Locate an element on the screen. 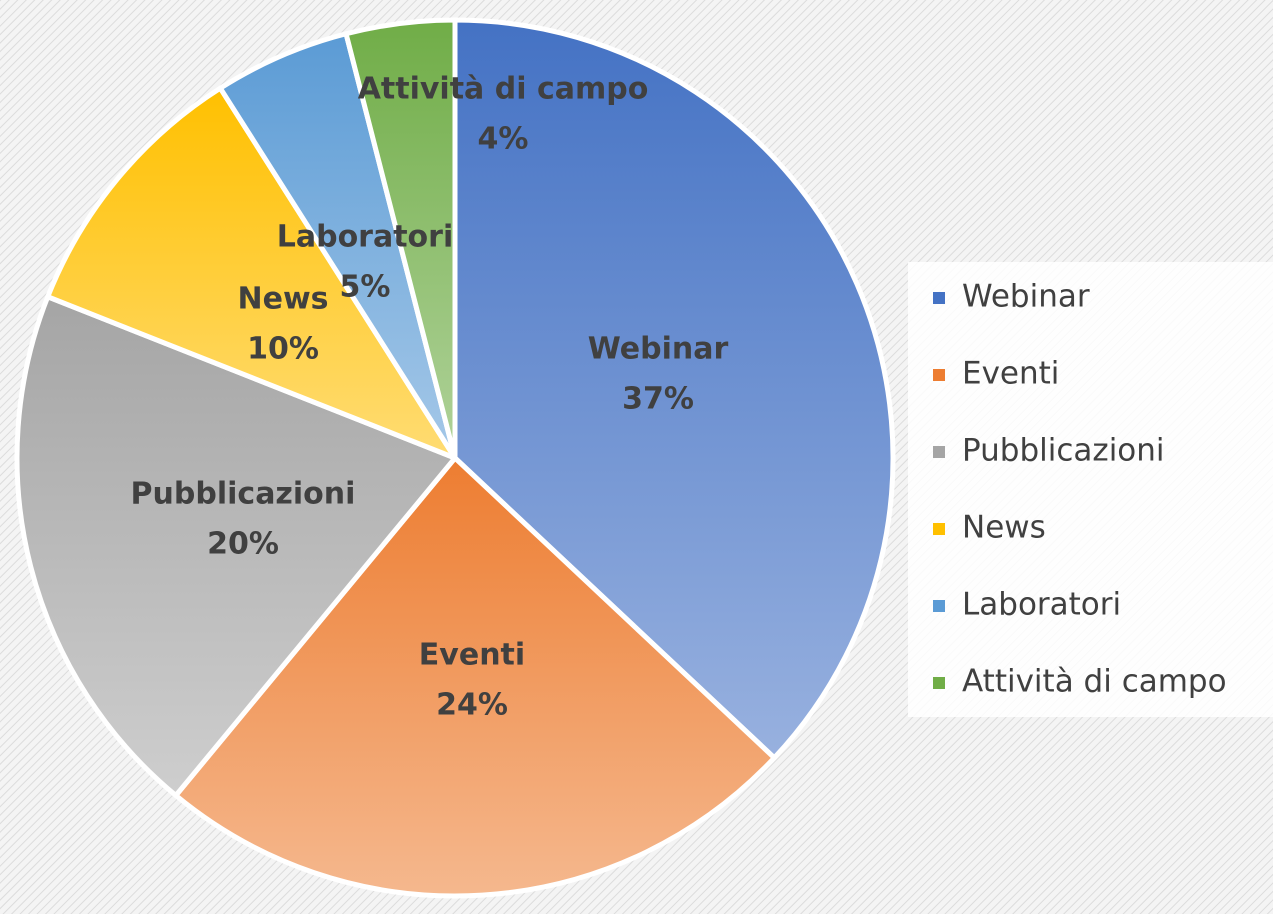 The height and width of the screenshot is (914, 1273). data-label-value: 10% is located at coordinates (283, 349).